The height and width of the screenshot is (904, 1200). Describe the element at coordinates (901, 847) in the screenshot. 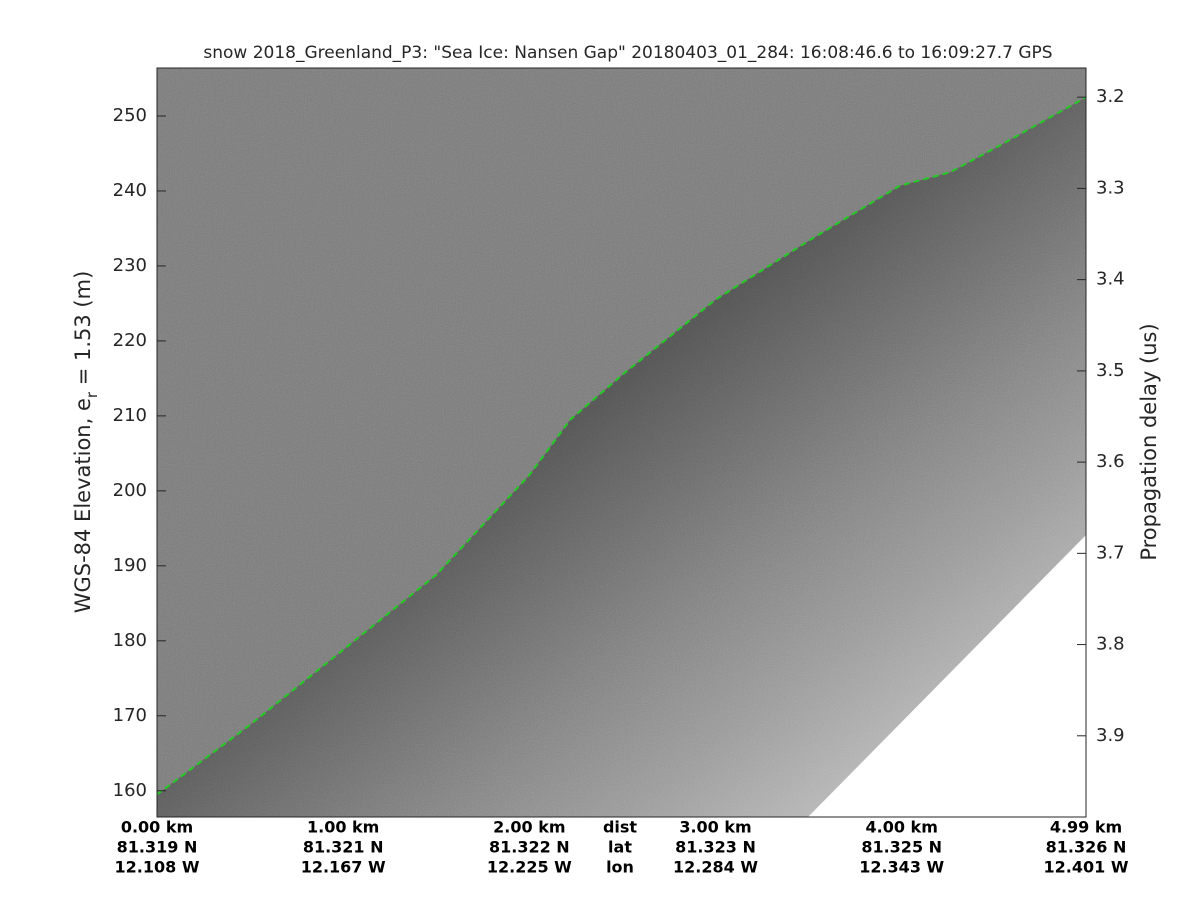

I see `x-tick-lat: 81.325 N` at that location.